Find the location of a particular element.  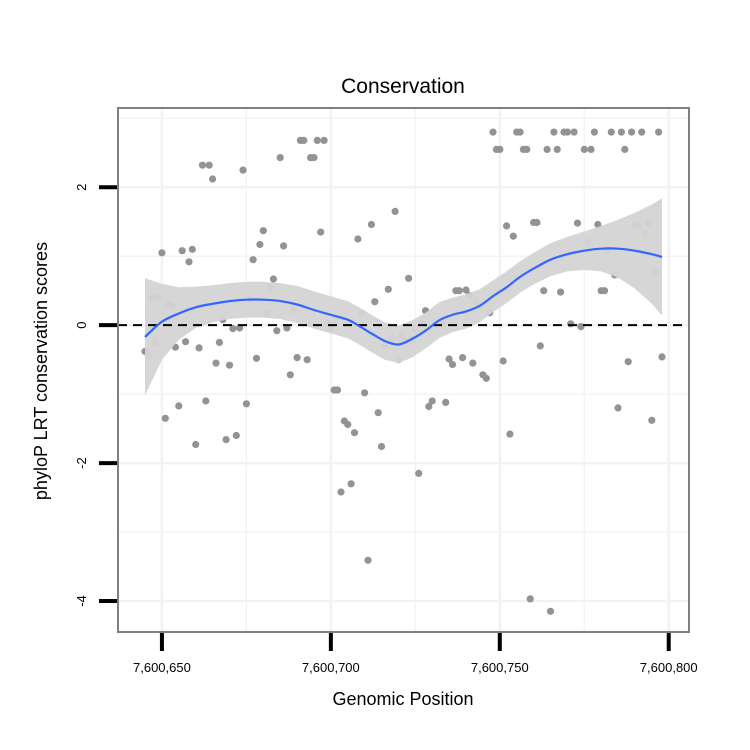

x-tick-label: 7,600,650 is located at coordinates (162, 667).